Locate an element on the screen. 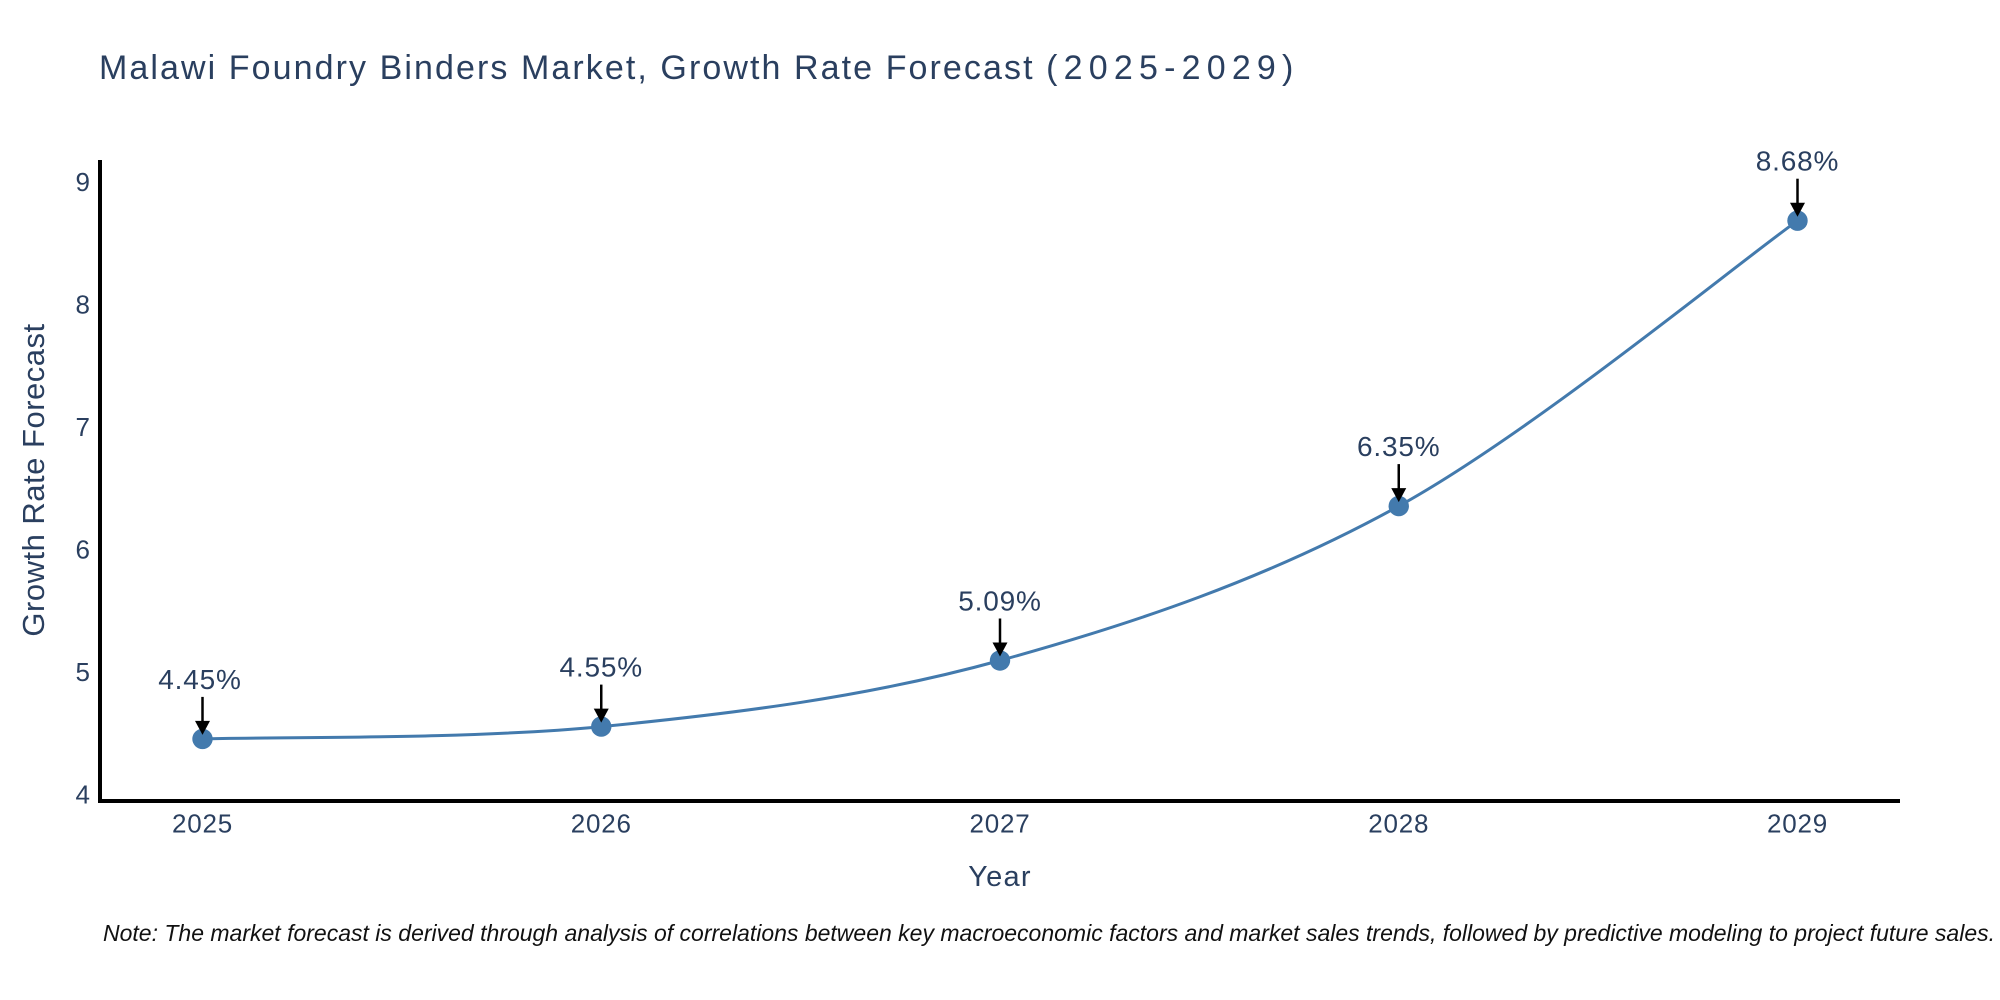 This screenshot has height=1000, width=2000. svg-text: 2026 is located at coordinates (601, 824).